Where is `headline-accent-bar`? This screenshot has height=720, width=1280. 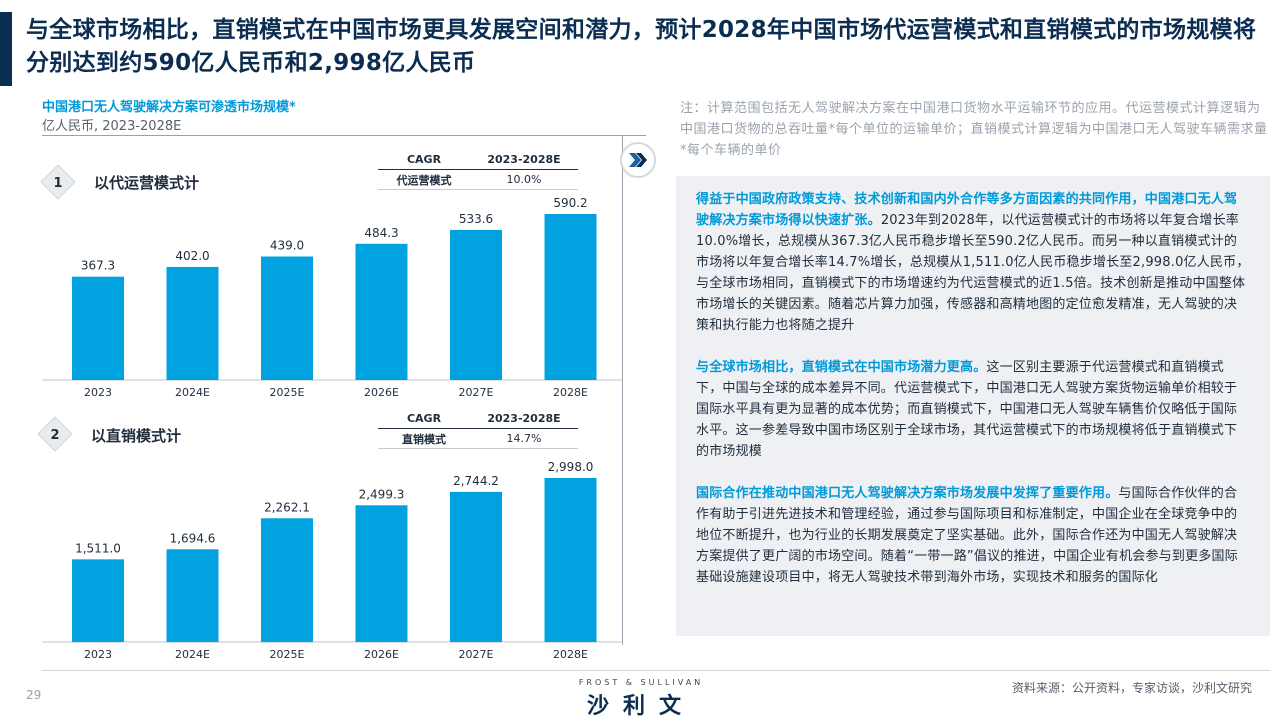
headline-accent-bar is located at coordinates (6, 49).